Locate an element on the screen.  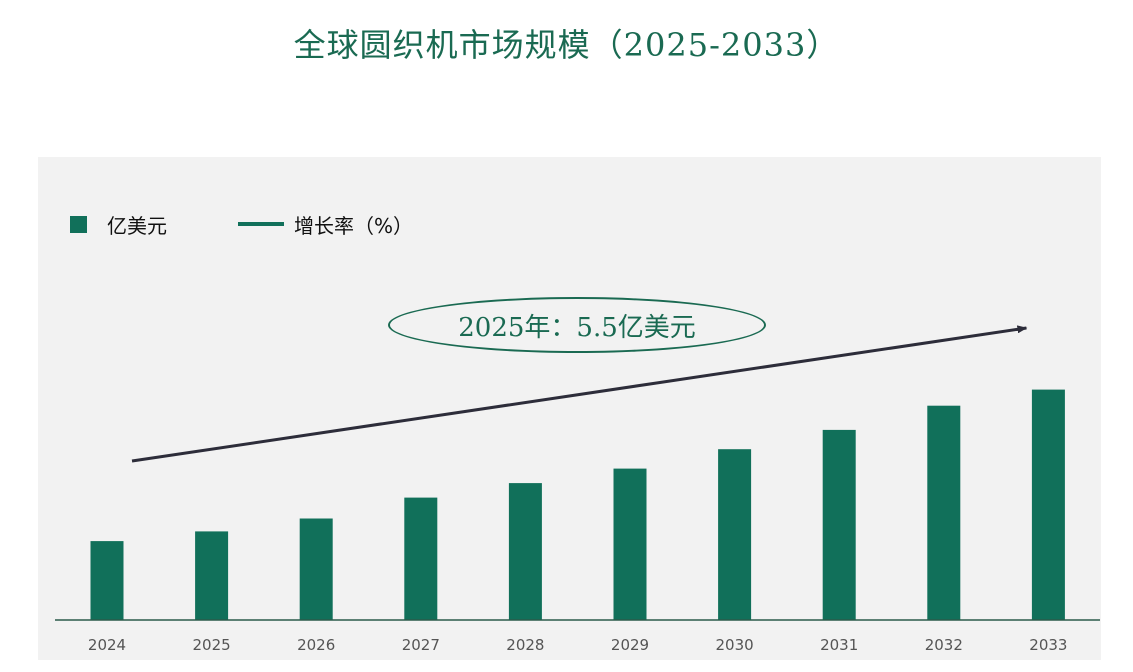
annotation-ellipse: 2025年：5.5亿美元 is located at coordinates (577, 325).